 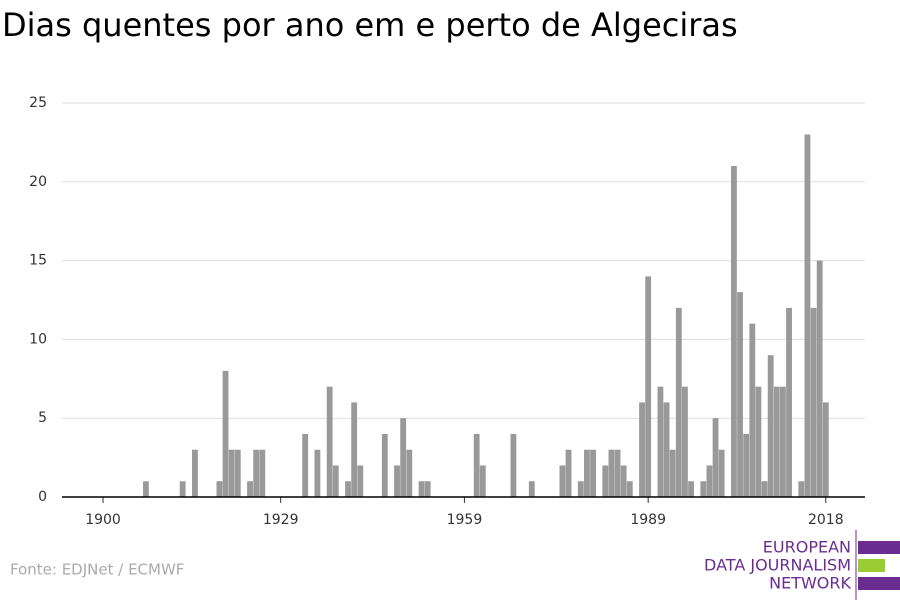 I want to click on y-tick-label: 10, so click(x=38, y=339).